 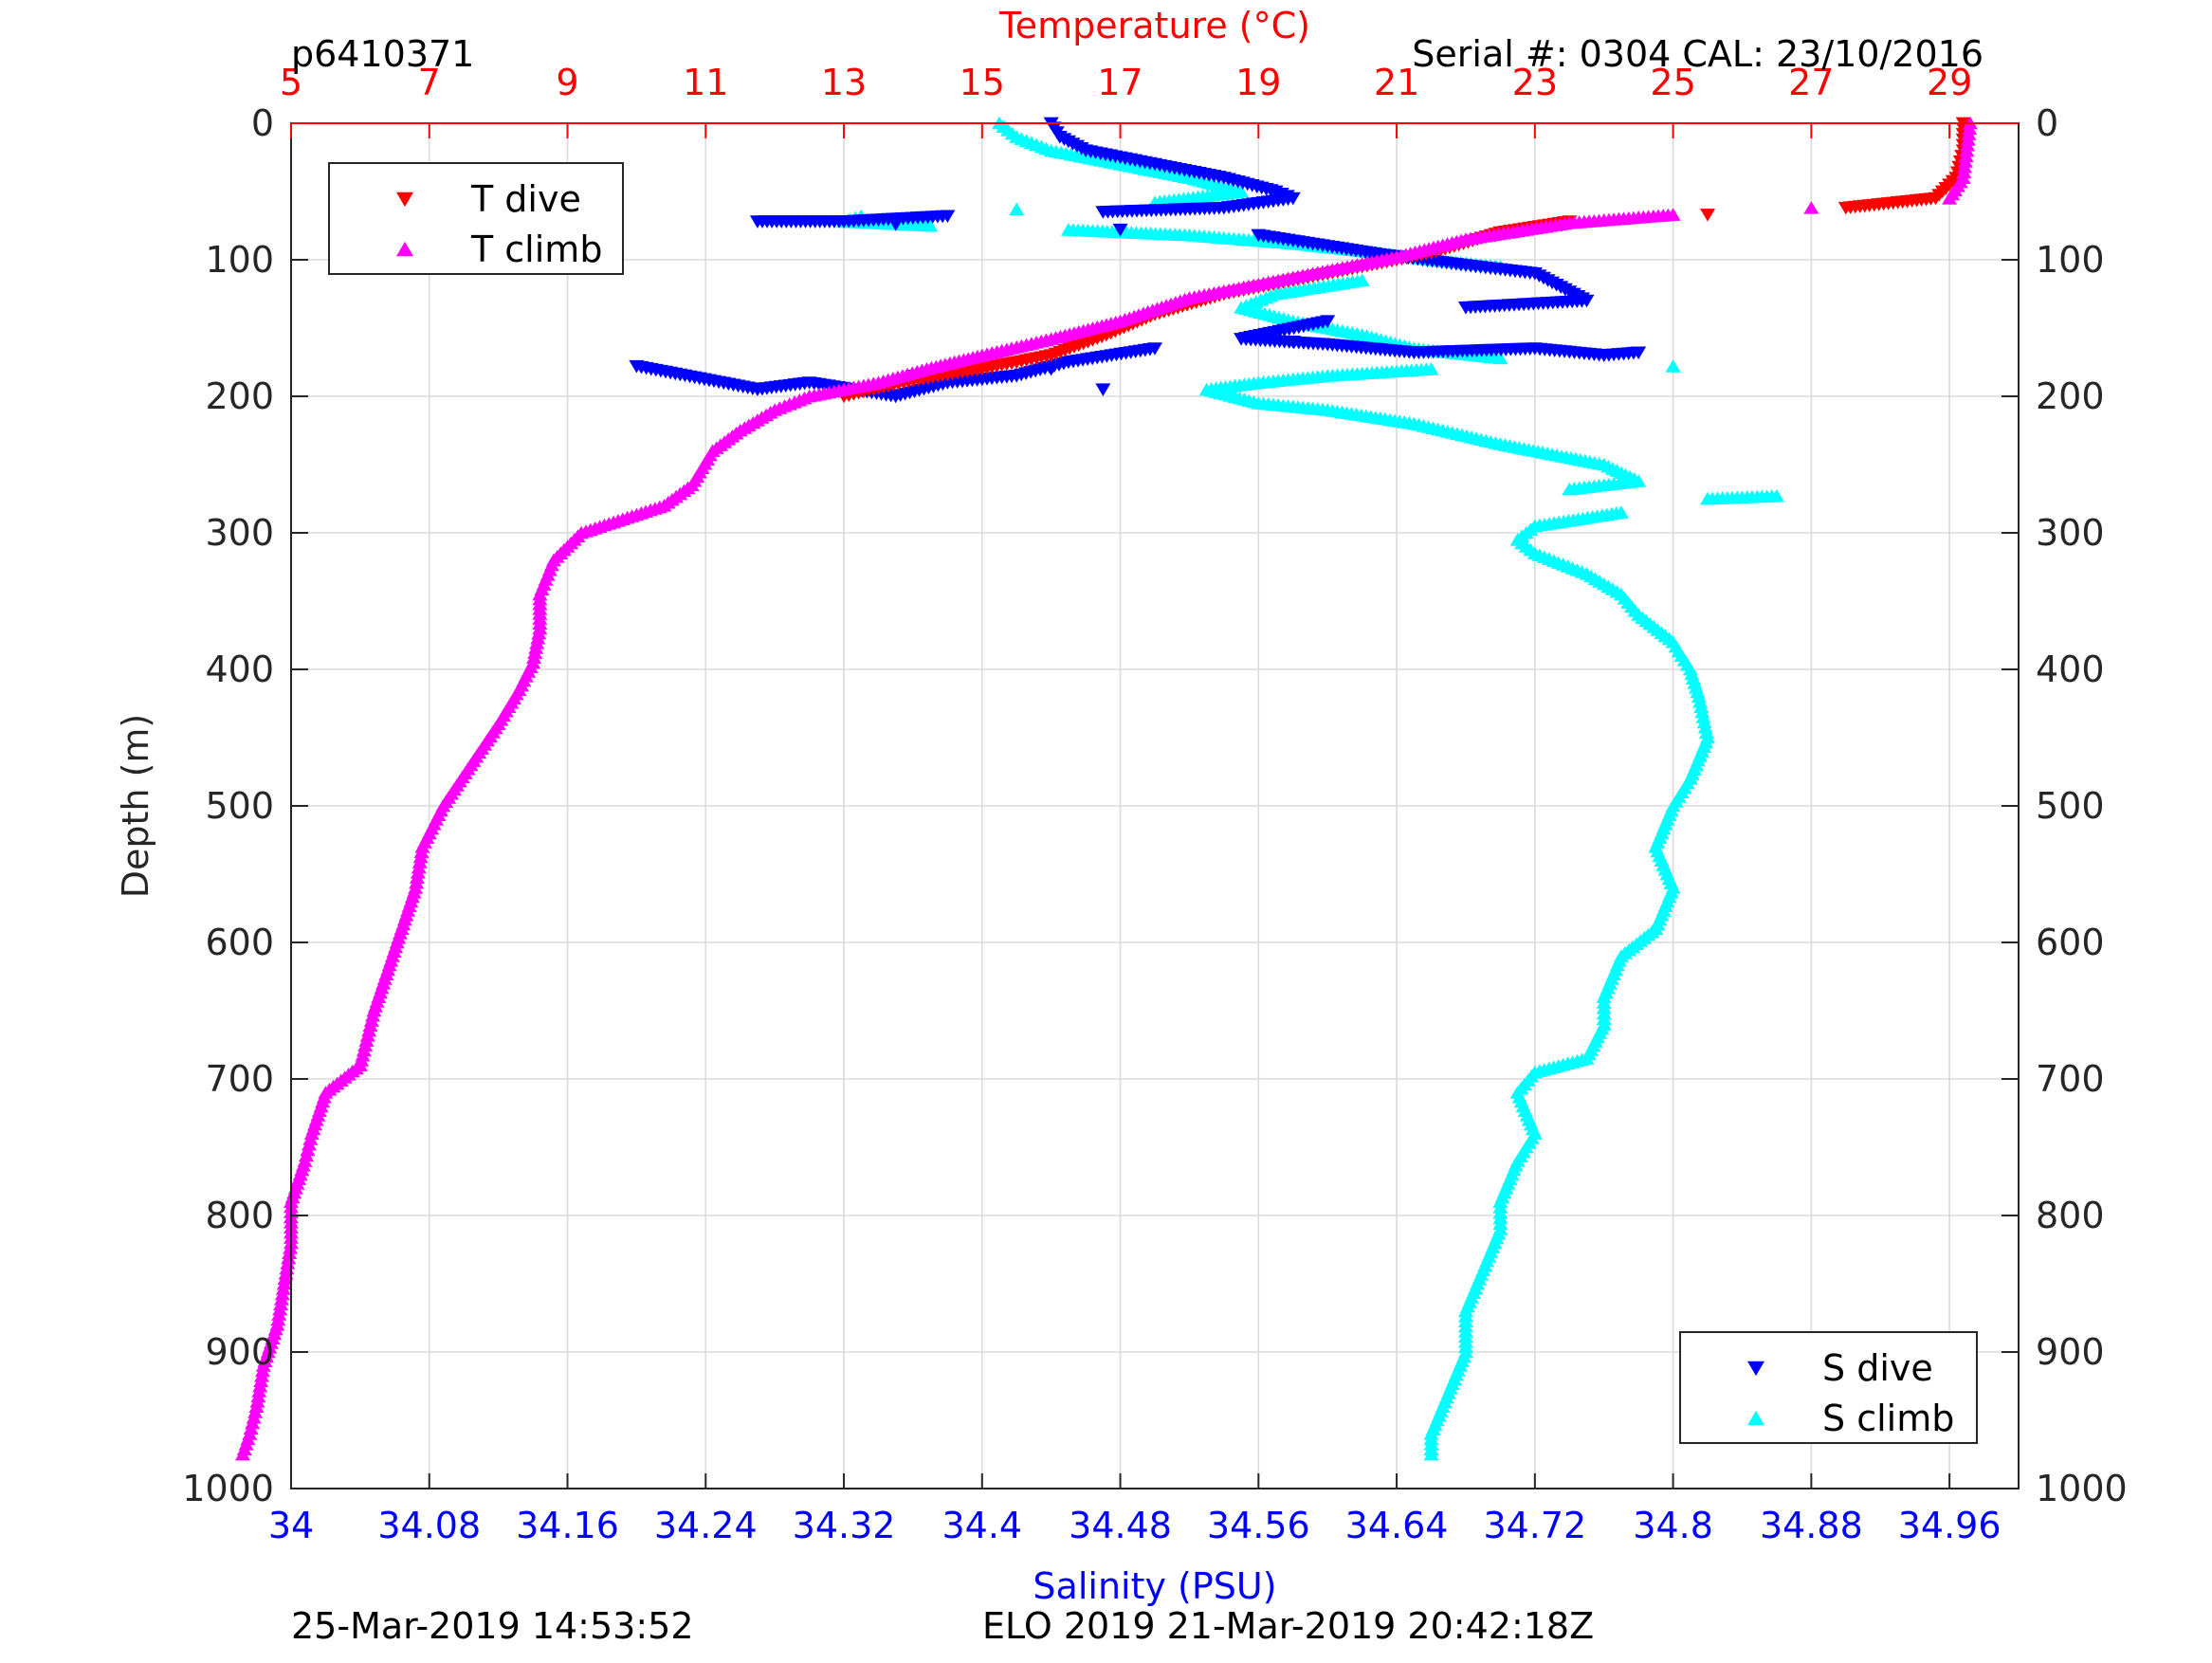 I want to click on bottom-tick-label: 34.96, so click(x=1950, y=1525).